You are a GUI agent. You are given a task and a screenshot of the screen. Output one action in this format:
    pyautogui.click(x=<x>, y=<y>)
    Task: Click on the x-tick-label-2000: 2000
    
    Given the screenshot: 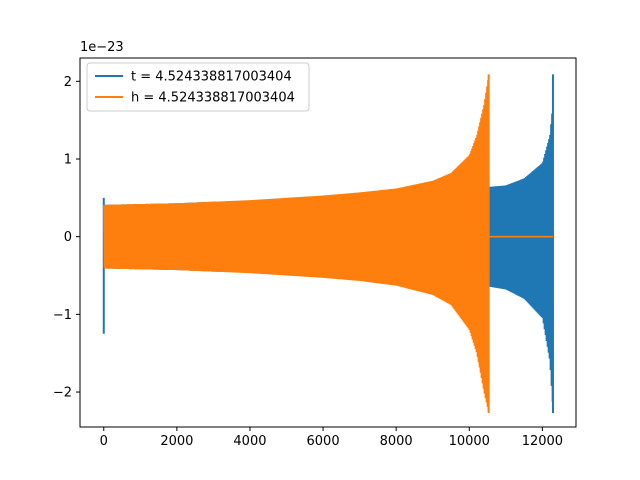 What is the action you would take?
    pyautogui.click(x=176, y=441)
    